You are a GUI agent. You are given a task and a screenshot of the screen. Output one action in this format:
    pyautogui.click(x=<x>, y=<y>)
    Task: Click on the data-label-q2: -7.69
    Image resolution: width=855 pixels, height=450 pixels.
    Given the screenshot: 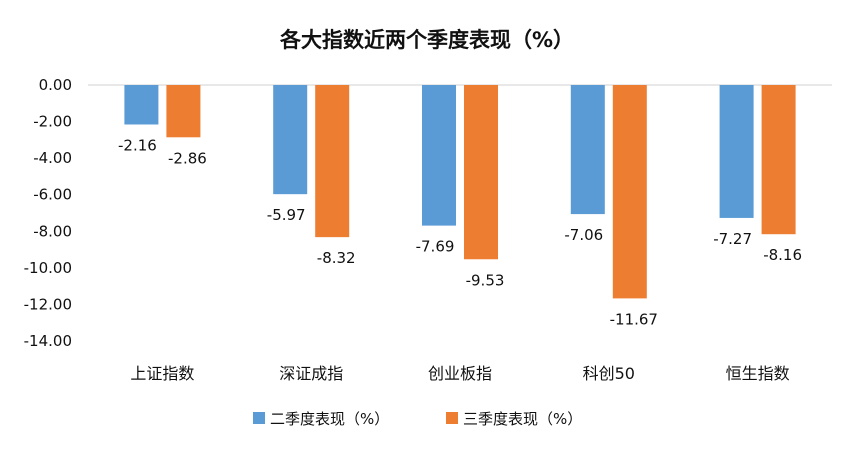 What is the action you would take?
    pyautogui.click(x=435, y=247)
    